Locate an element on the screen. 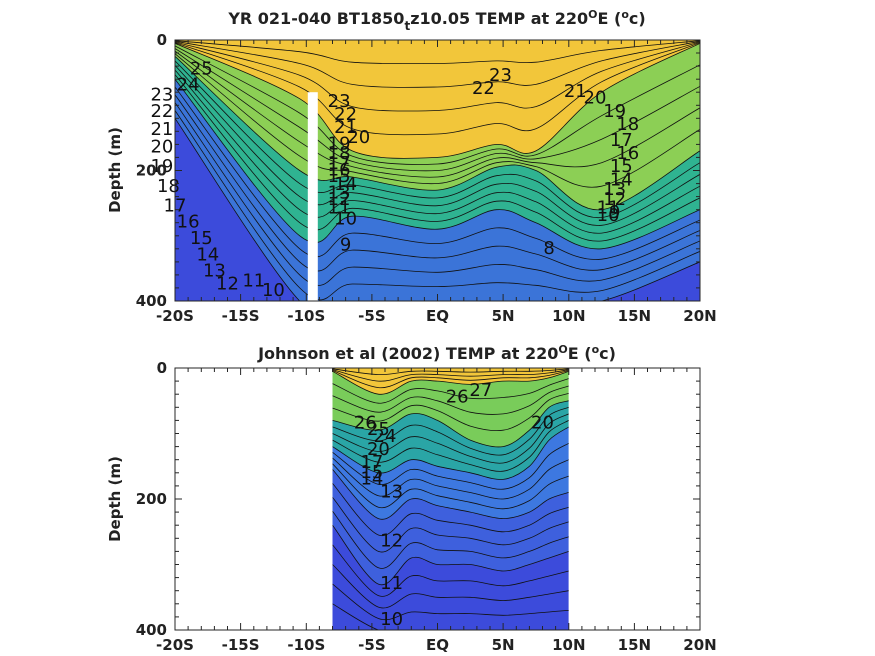 This screenshot has height=656, width=875. no-data-mask-right is located at coordinates (634, 499).